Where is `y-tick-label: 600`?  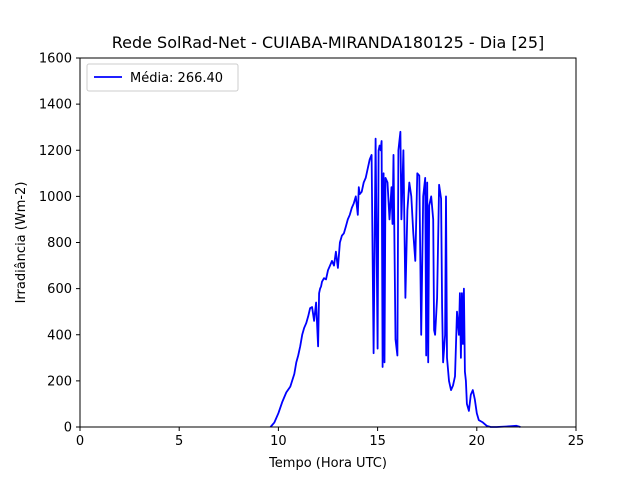
y-tick-label: 600 is located at coordinates (59, 289).